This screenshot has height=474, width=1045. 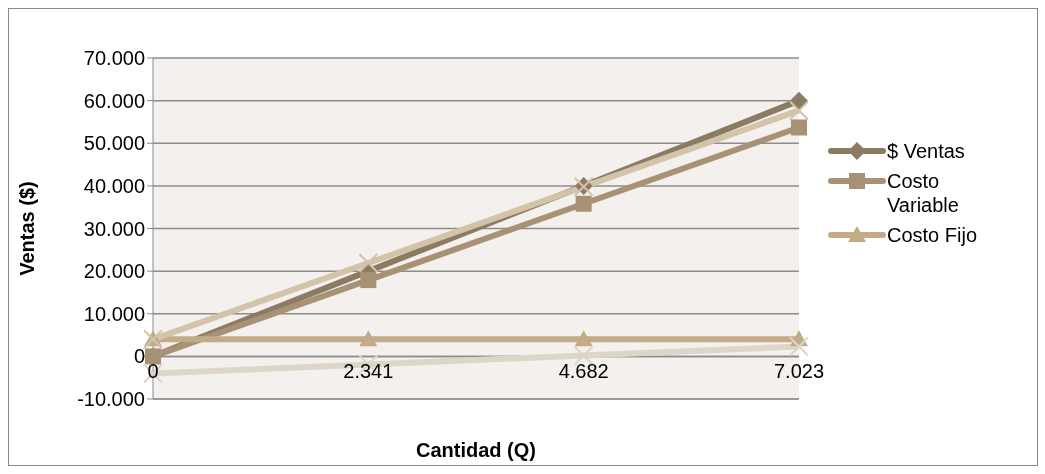 I want to click on x-tick-label: 4.682, so click(x=583, y=371).